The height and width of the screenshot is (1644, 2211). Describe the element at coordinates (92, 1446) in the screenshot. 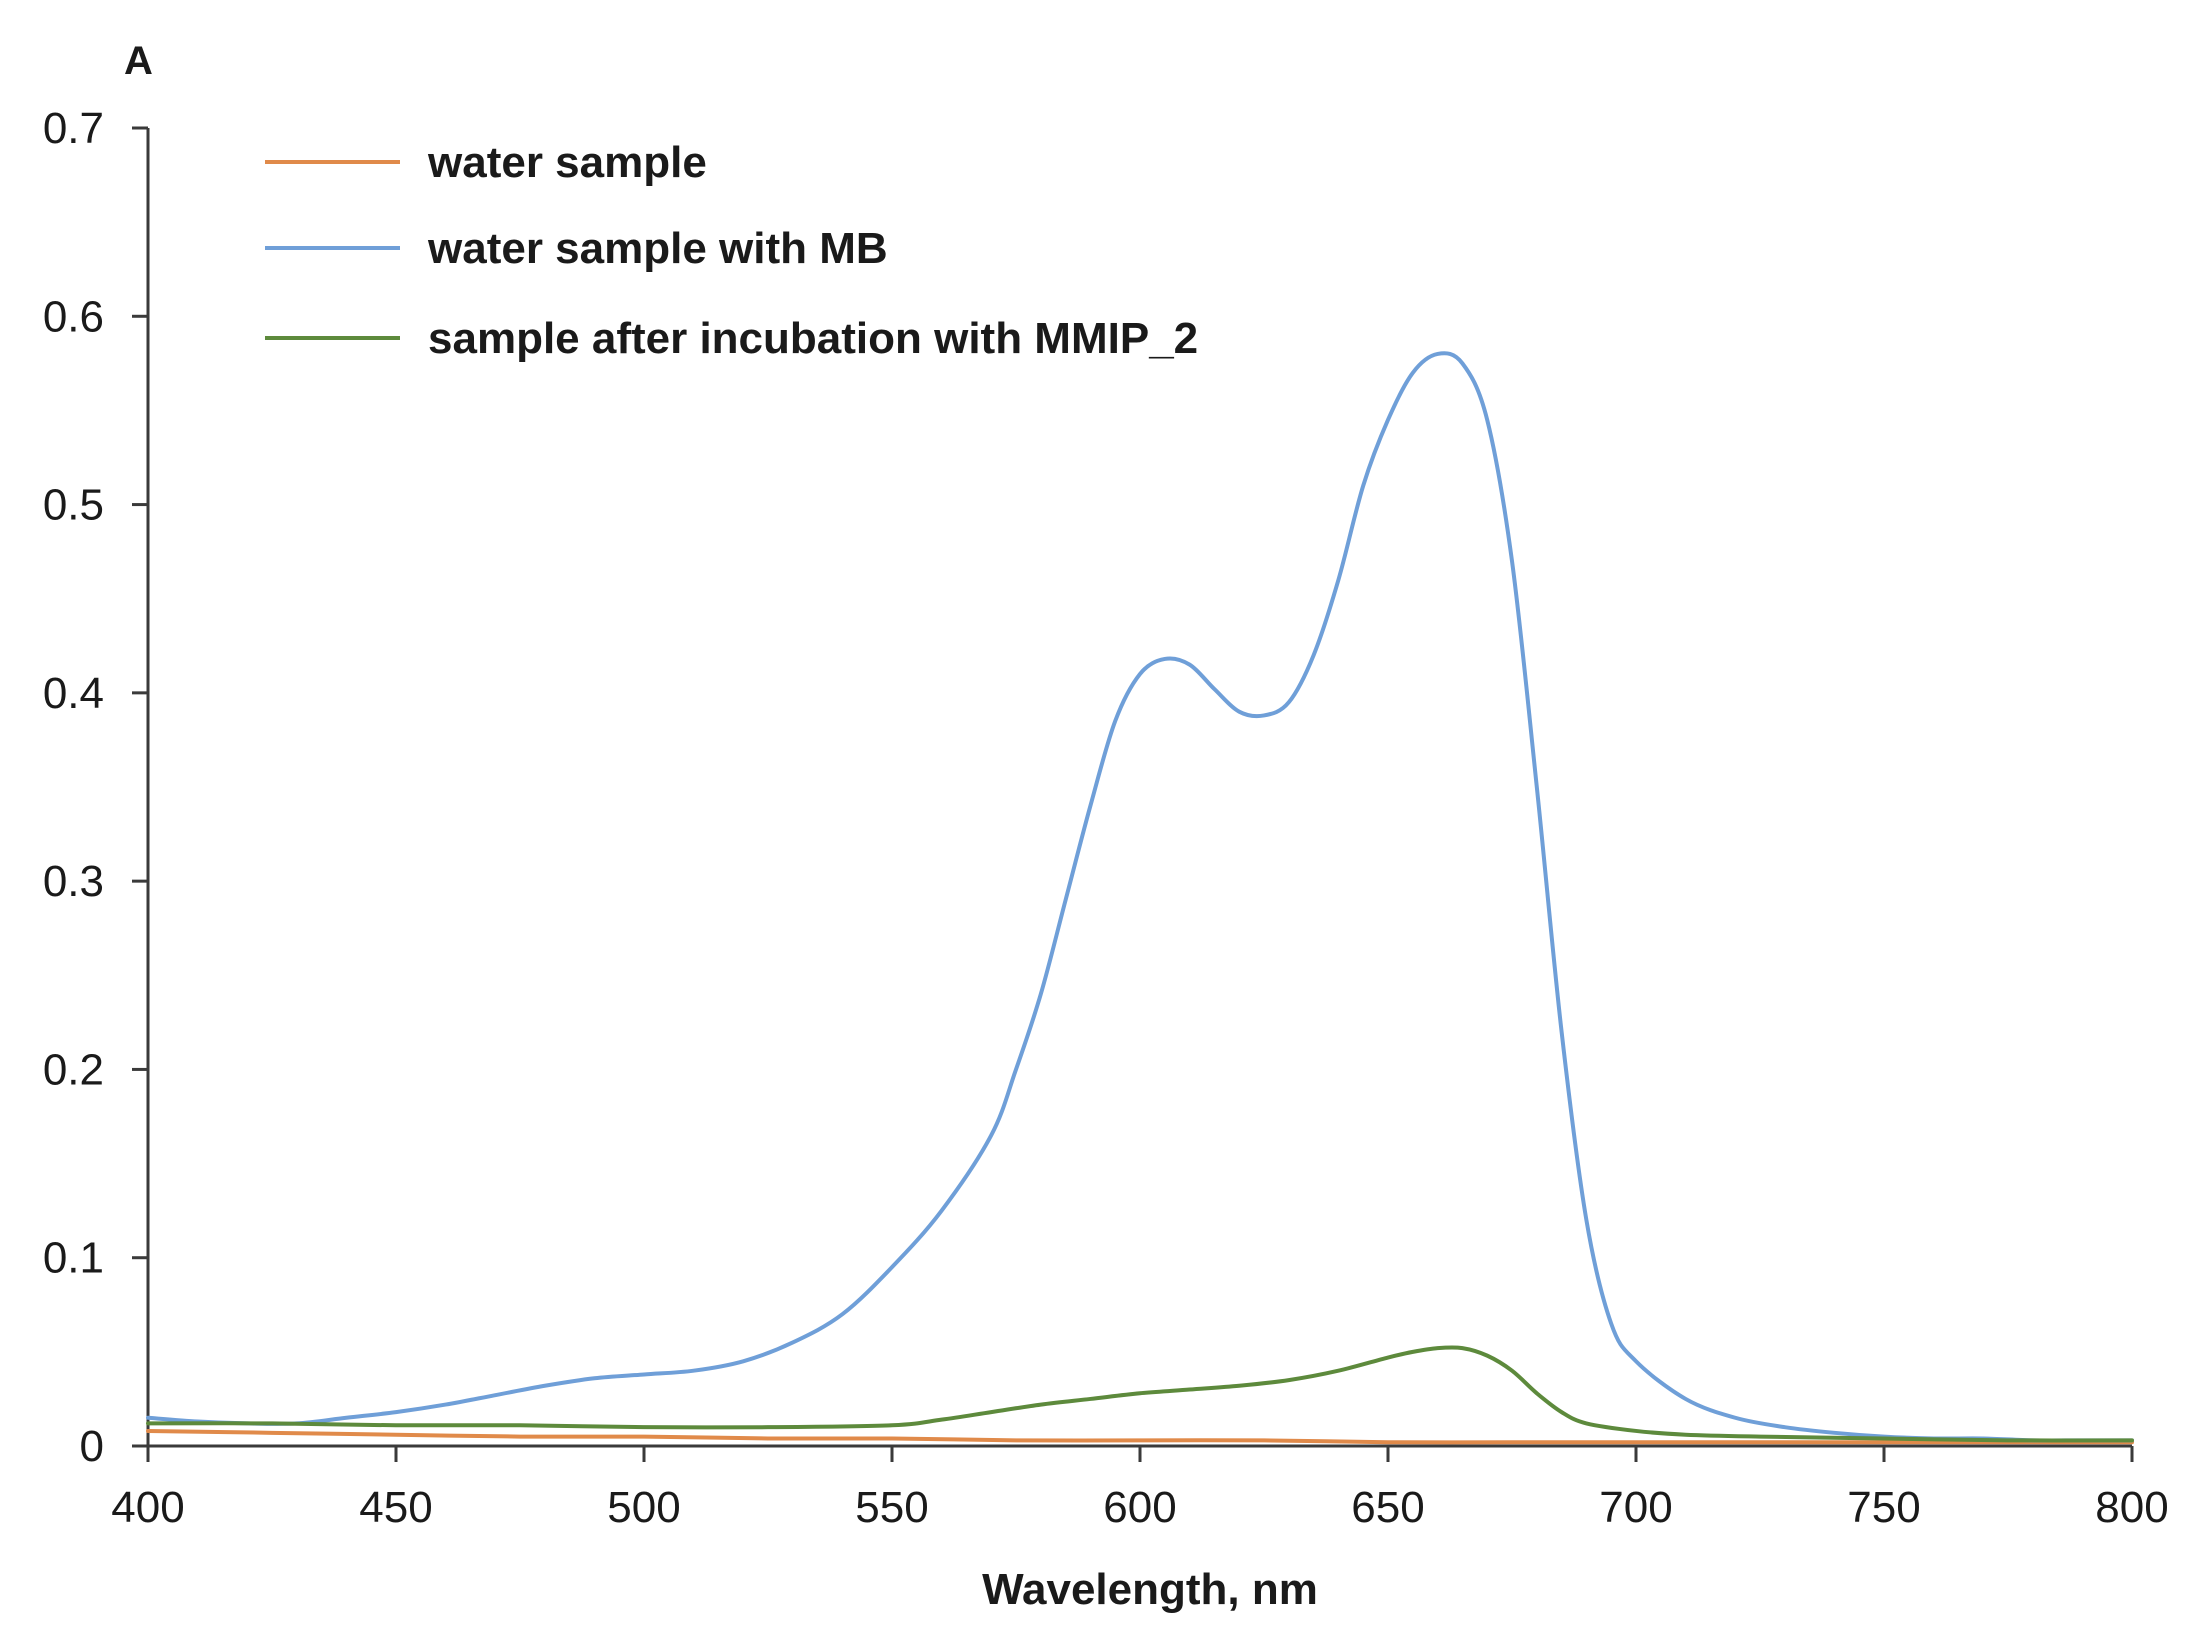

I see `y-tick-label: 0` at that location.